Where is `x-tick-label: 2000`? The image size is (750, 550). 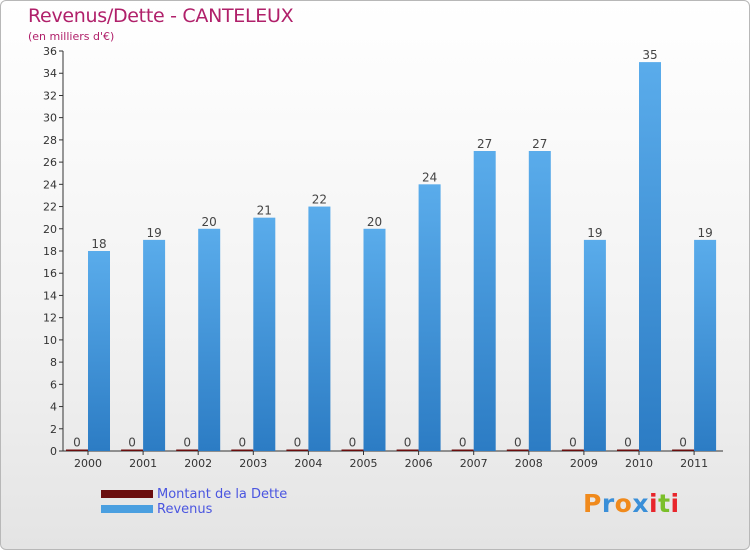 x-tick-label: 2000 is located at coordinates (88, 463).